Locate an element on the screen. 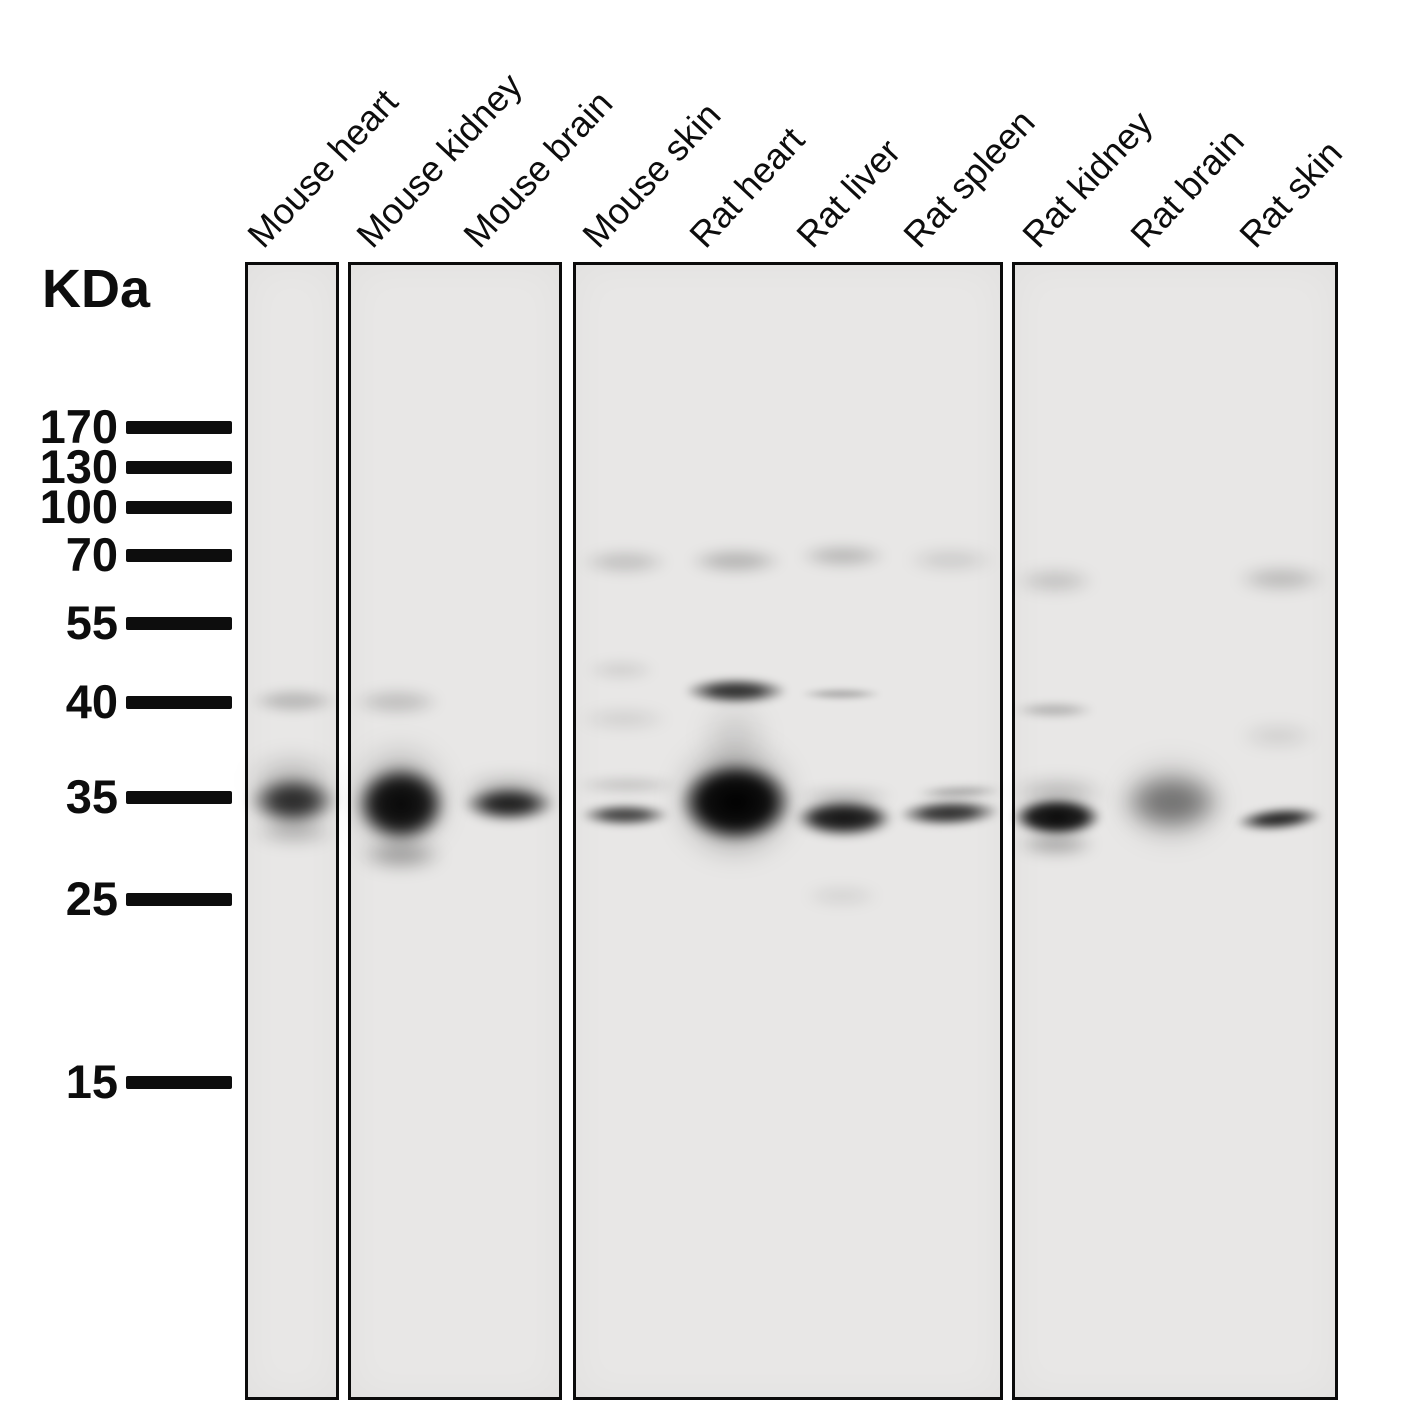 This screenshot has width=1423, height=1412. ladder-marker-170: 170 is located at coordinates (116, 427).